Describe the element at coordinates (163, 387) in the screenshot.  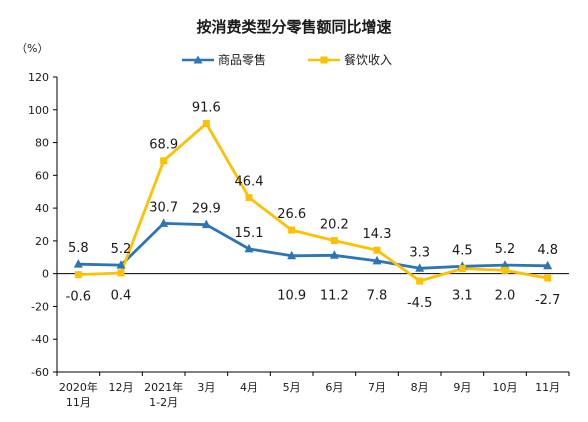
I see `x-tick-label: 2021年` at that location.